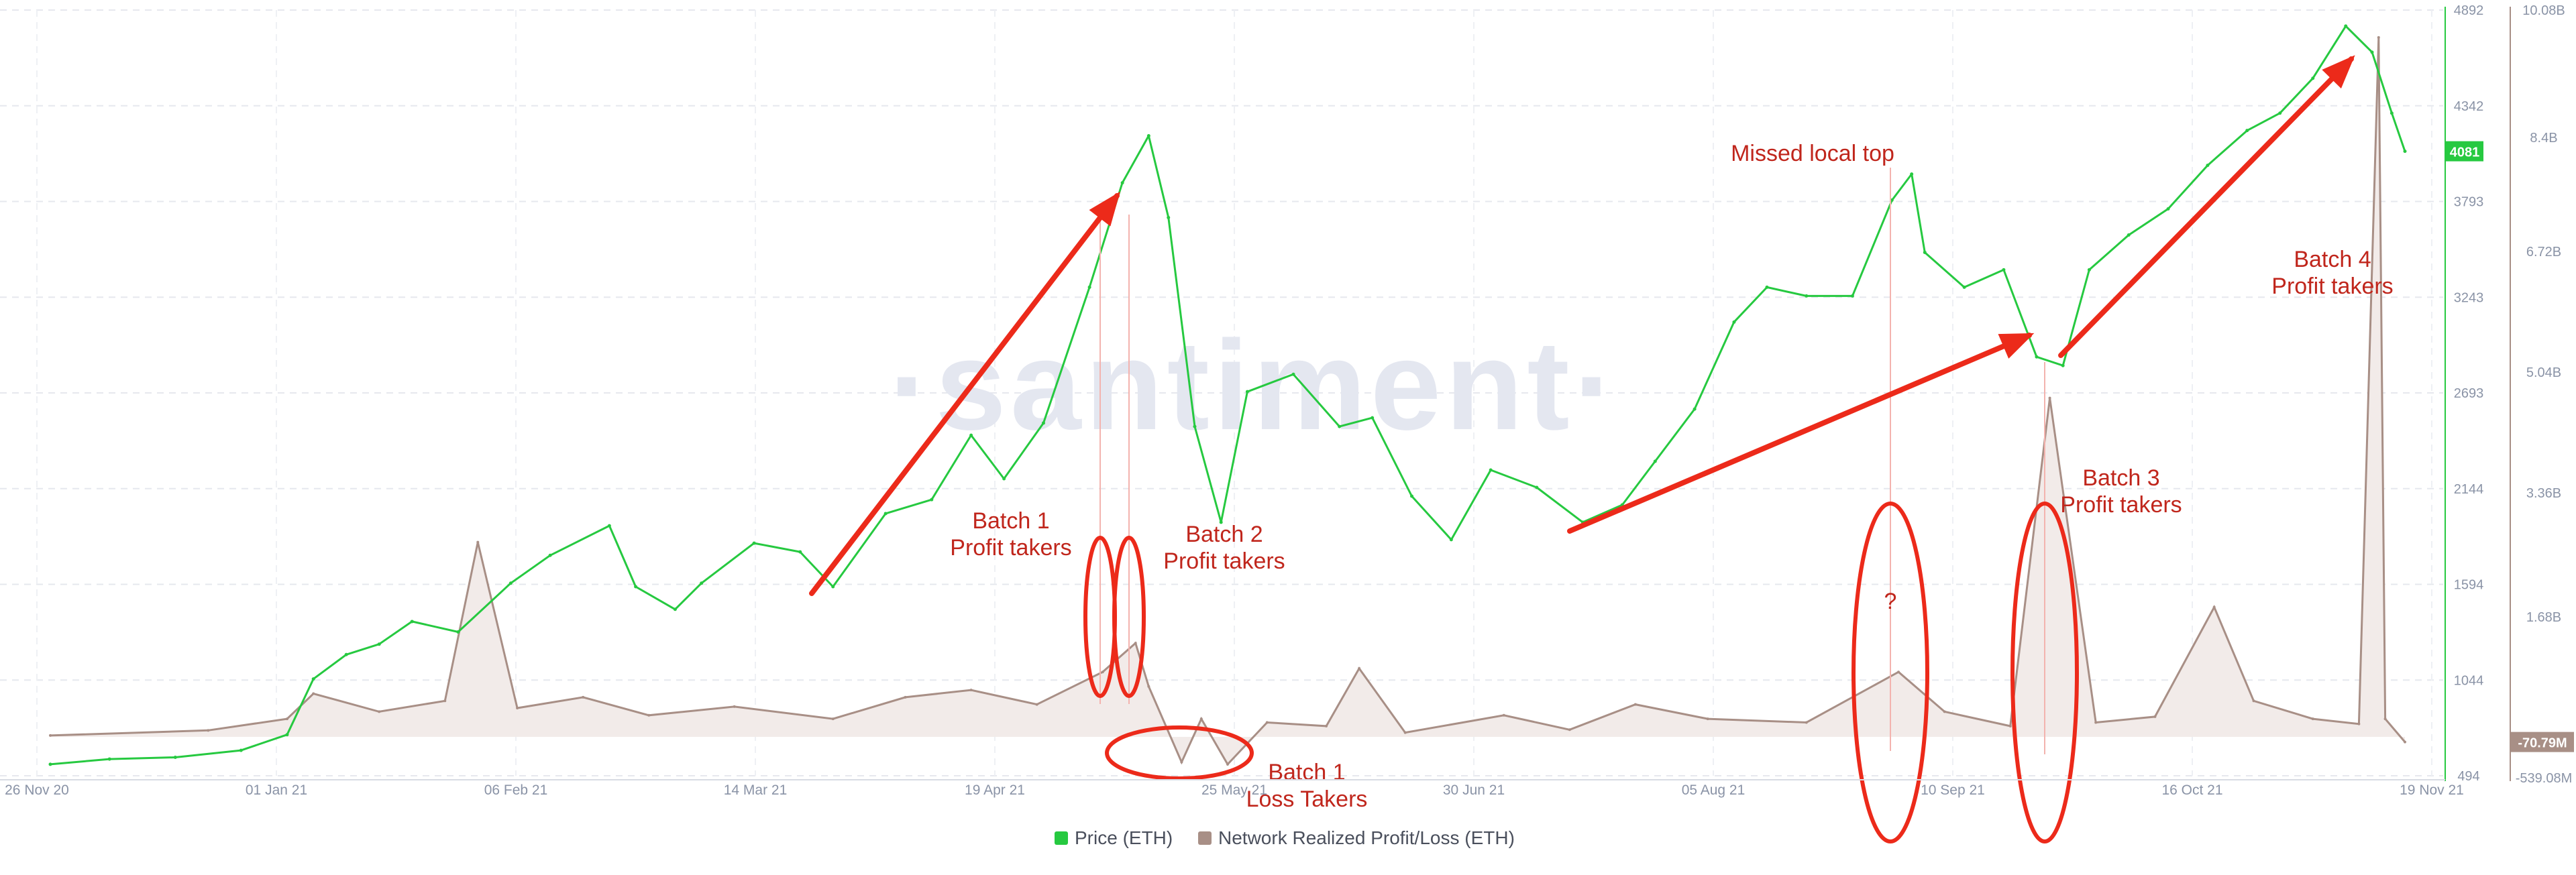 This screenshot has width=2576, height=875. I want to click on y-left-tick-label: 4342, so click(2469, 106).